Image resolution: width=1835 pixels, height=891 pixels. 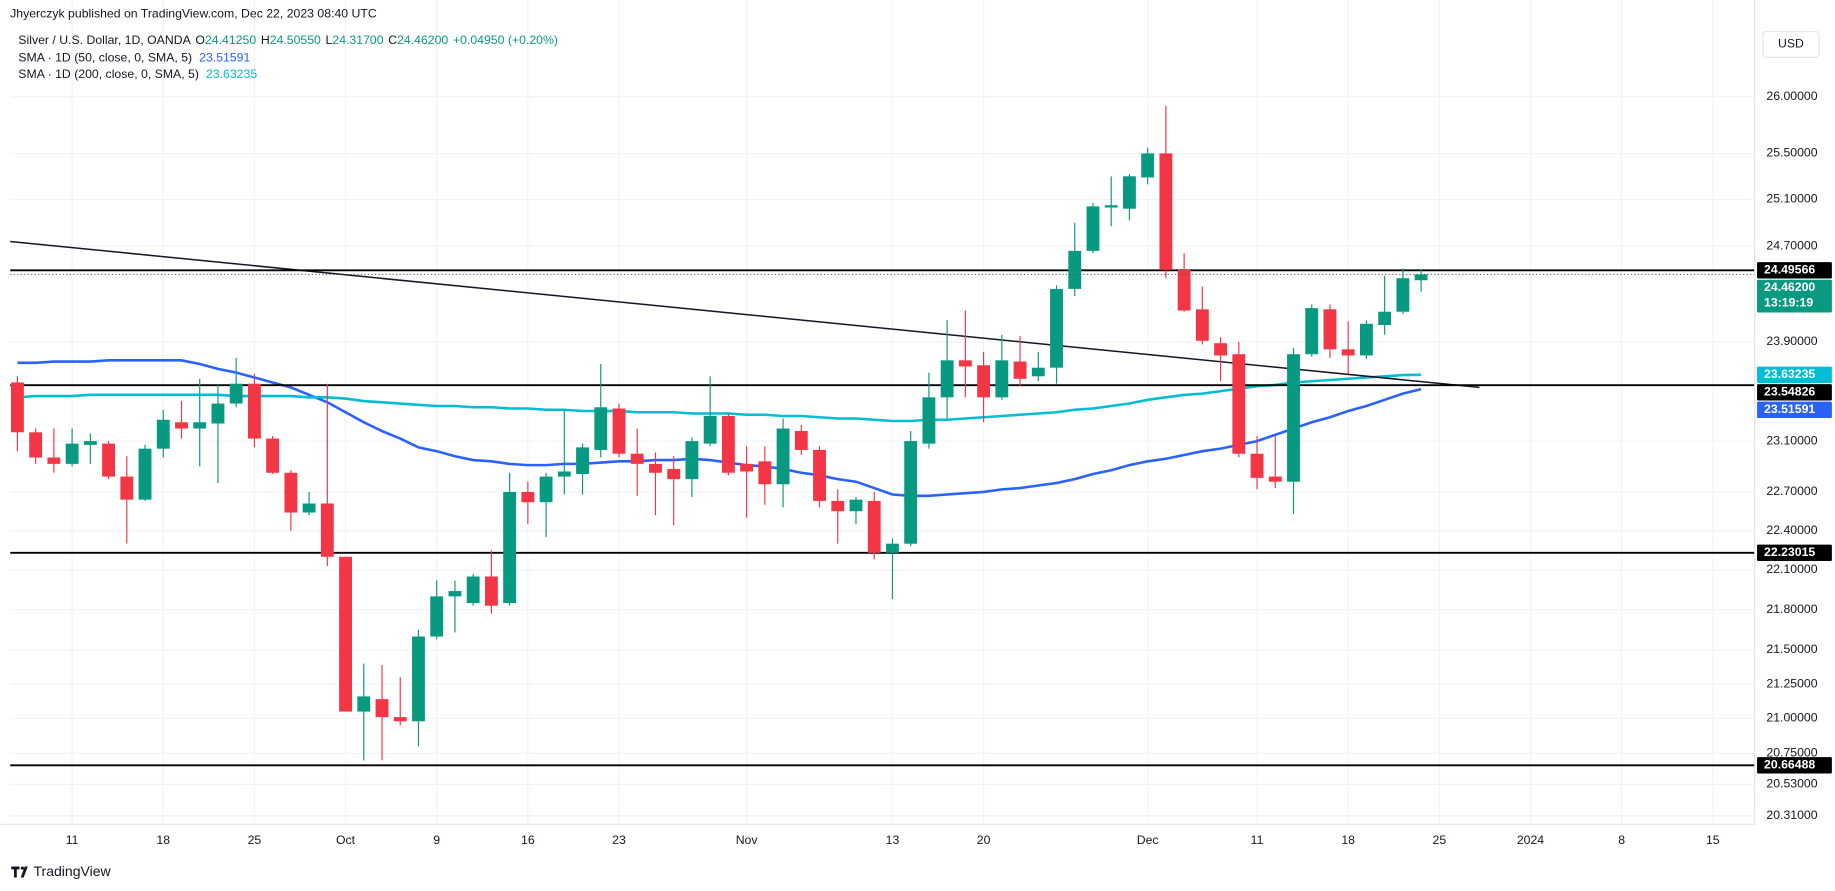 I want to click on x-tick-label: 9, so click(x=436, y=840).